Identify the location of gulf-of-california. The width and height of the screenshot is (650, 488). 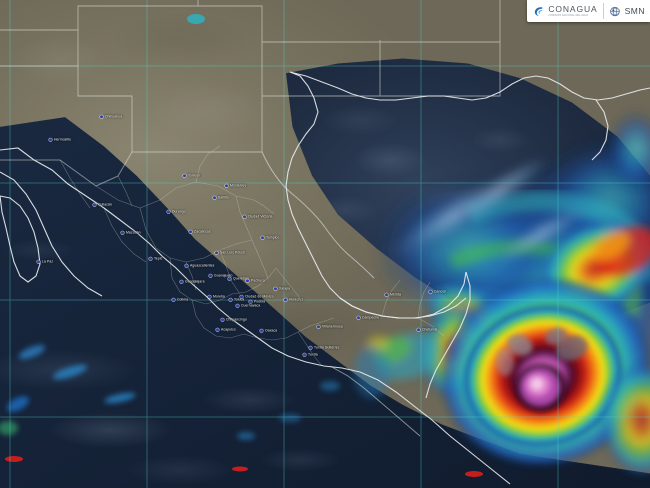
(51, 234).